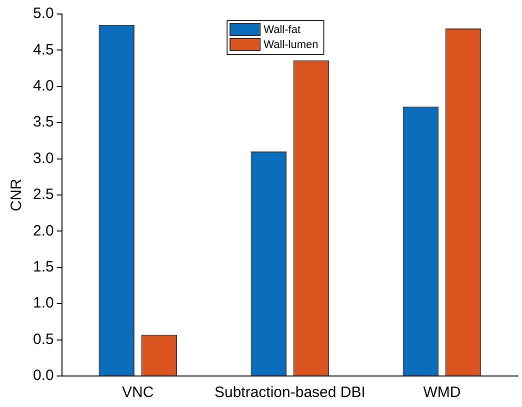  What do you see at coordinates (43, 195) in the screenshot?
I see `y-tick-label: 2.5` at bounding box center [43, 195].